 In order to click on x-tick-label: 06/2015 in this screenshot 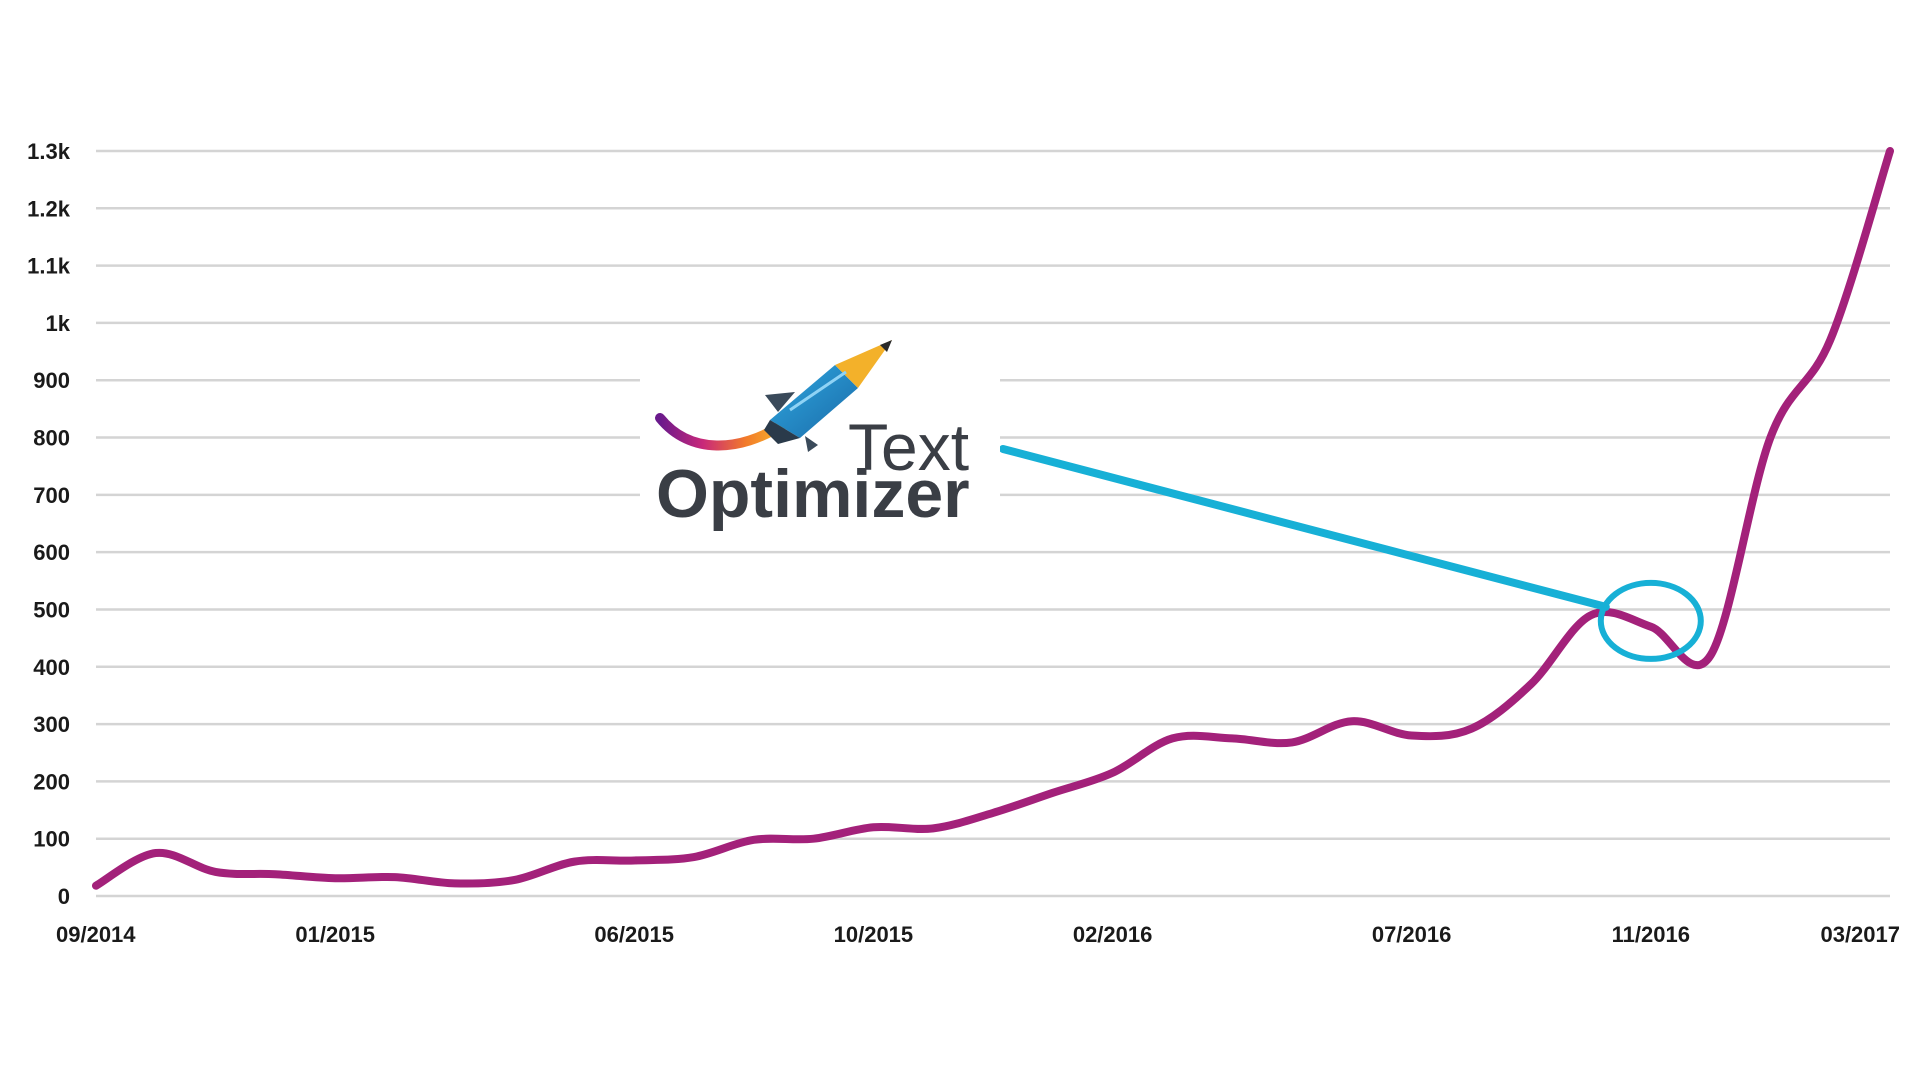, I will do `click(634, 934)`.